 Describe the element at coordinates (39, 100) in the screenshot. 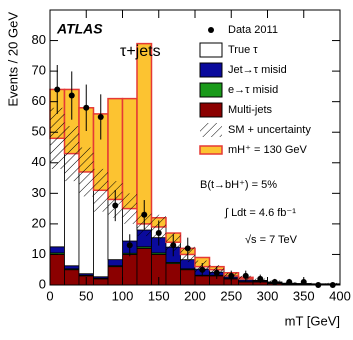

I see `y-tick-label: 60` at that location.